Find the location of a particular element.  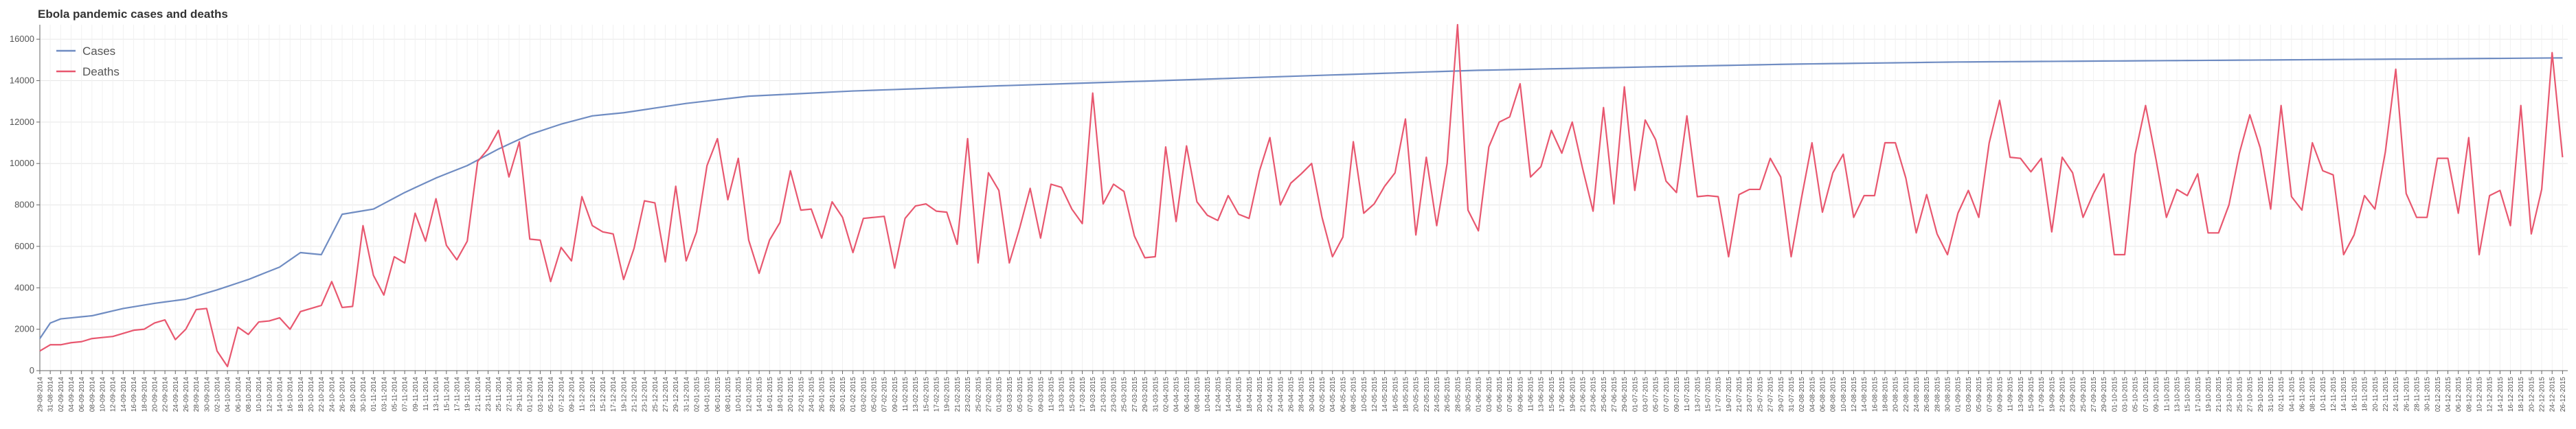

x-tick-label: 24-04-2015 is located at coordinates (1281, 395).